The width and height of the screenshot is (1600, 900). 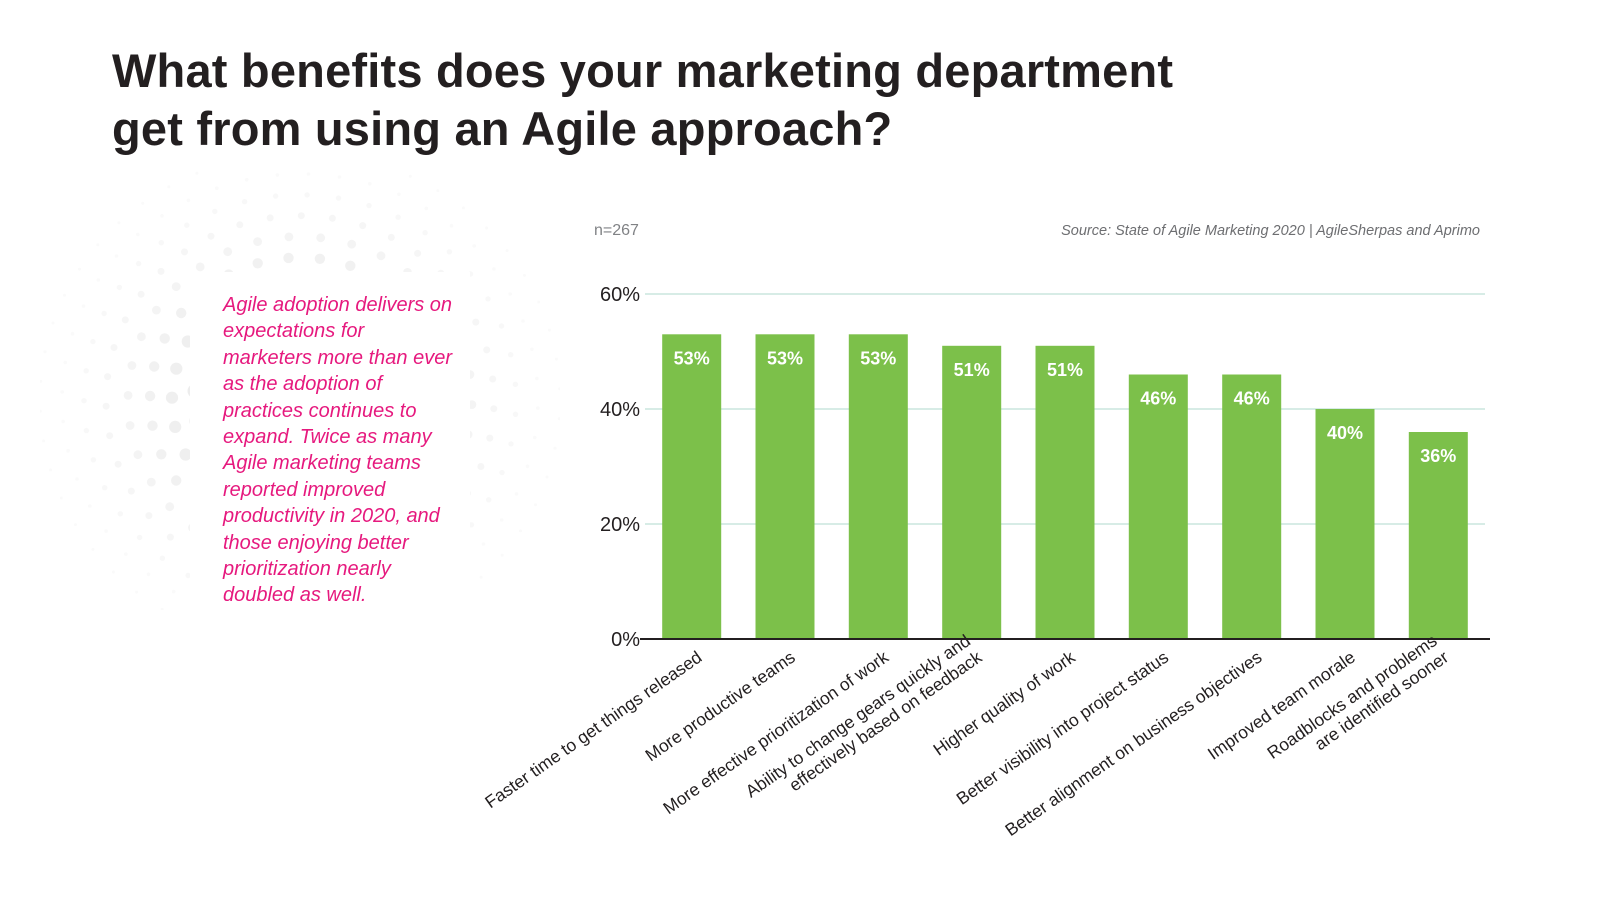 I want to click on bar-value-label: 36%, so click(x=1438, y=456).